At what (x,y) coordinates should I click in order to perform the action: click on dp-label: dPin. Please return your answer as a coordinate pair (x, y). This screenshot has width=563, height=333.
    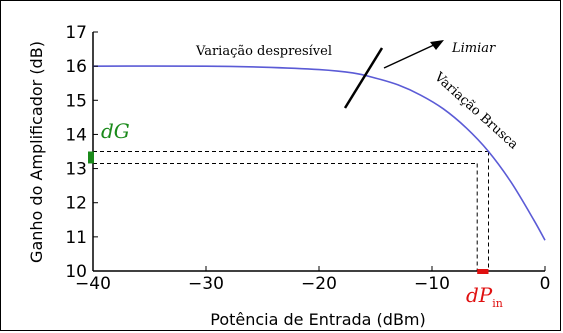
    Looking at the image, I should click on (484, 296).